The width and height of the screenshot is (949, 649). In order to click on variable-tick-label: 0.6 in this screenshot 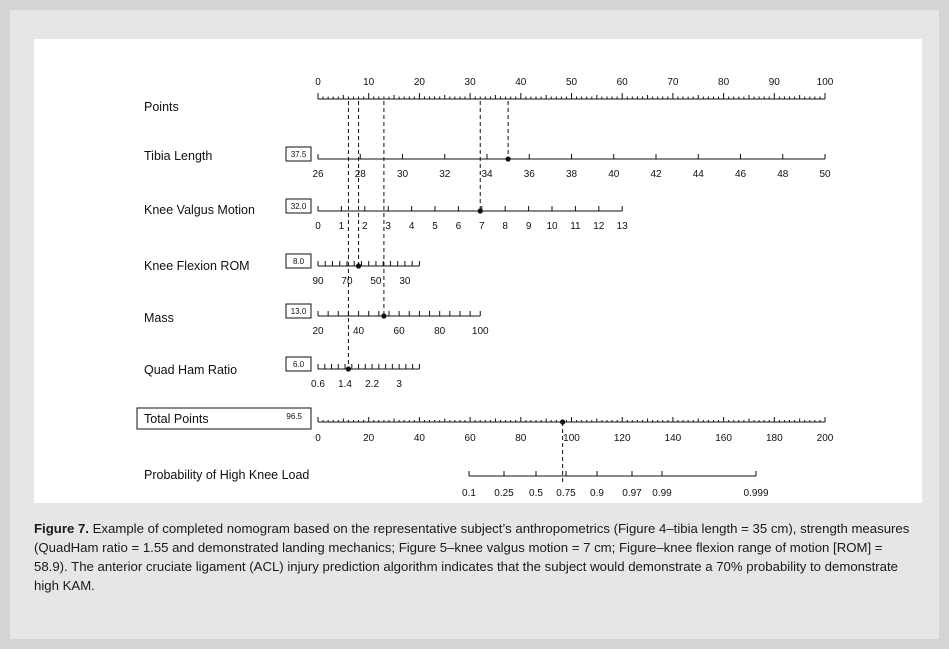, I will do `click(318, 384)`.